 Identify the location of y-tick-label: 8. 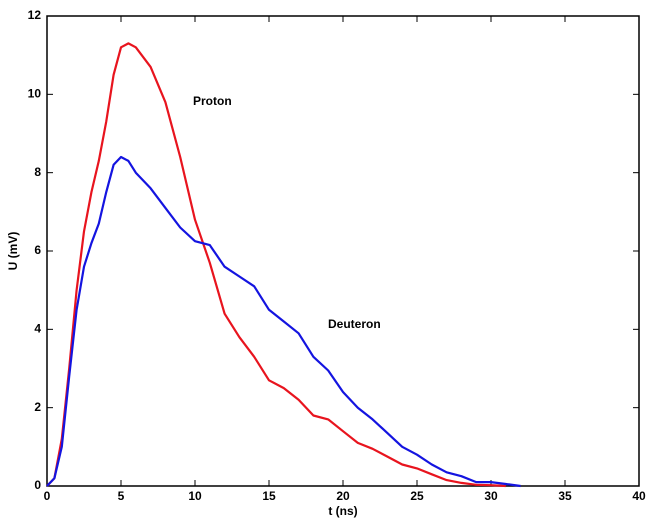
(37, 172).